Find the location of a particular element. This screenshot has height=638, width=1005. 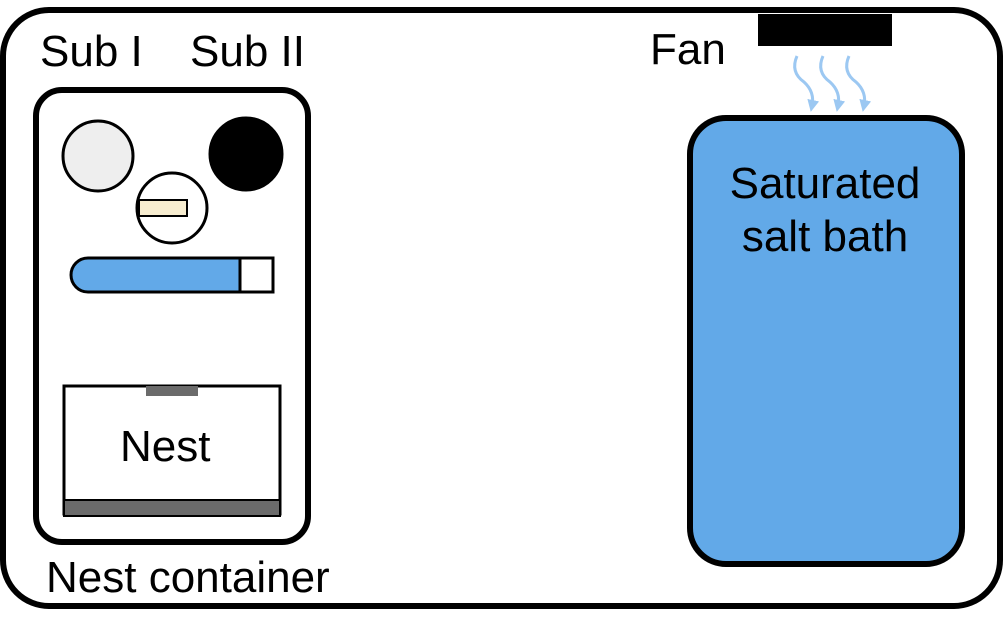

salt-bath-label: Saturated salt bath is located at coordinates (825, 211).